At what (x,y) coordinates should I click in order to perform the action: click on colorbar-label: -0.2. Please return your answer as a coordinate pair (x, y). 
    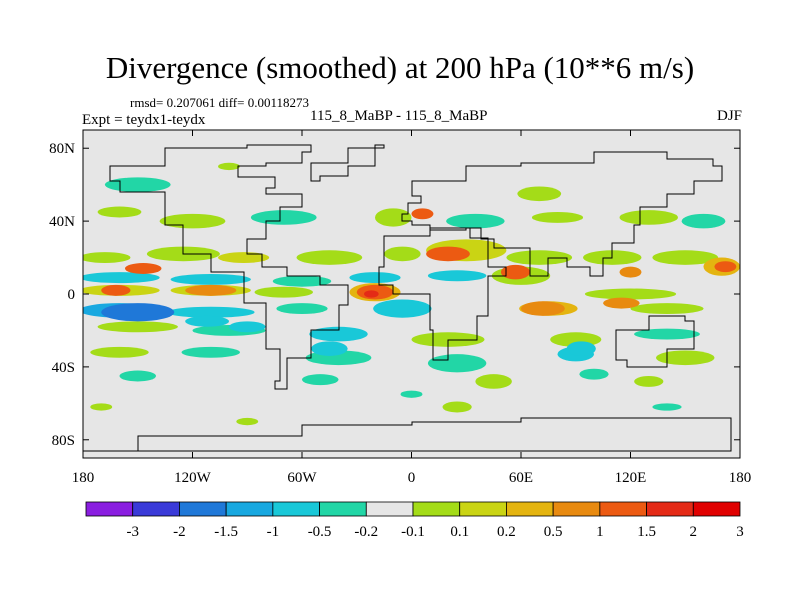
    Looking at the image, I should click on (366, 532).